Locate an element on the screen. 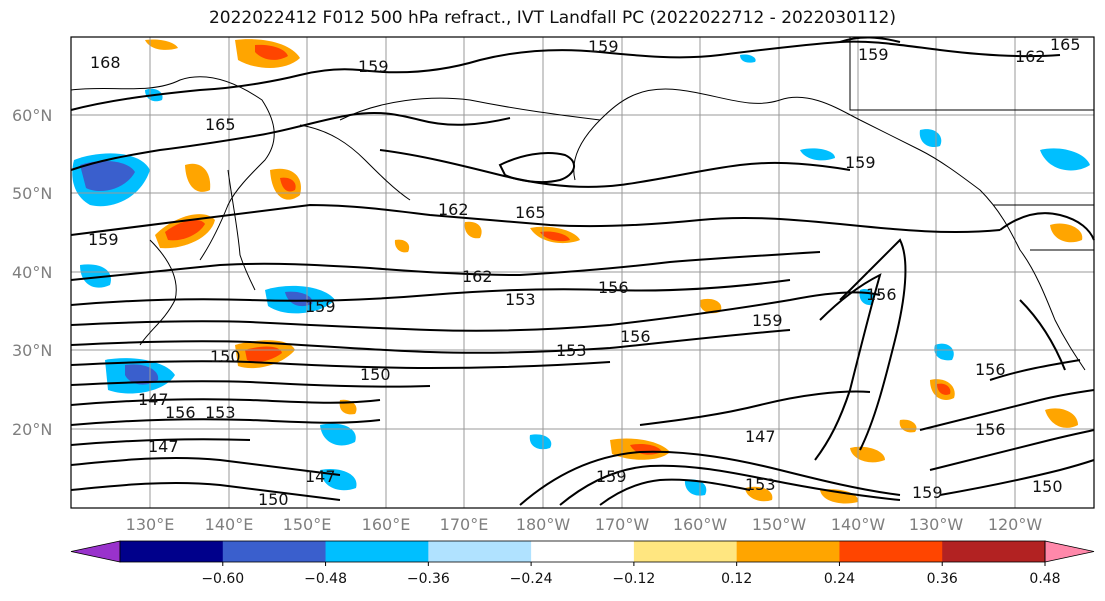 The width and height of the screenshot is (1105, 601). colorbar-tick-label: 0.48 is located at coordinates (1044, 579).